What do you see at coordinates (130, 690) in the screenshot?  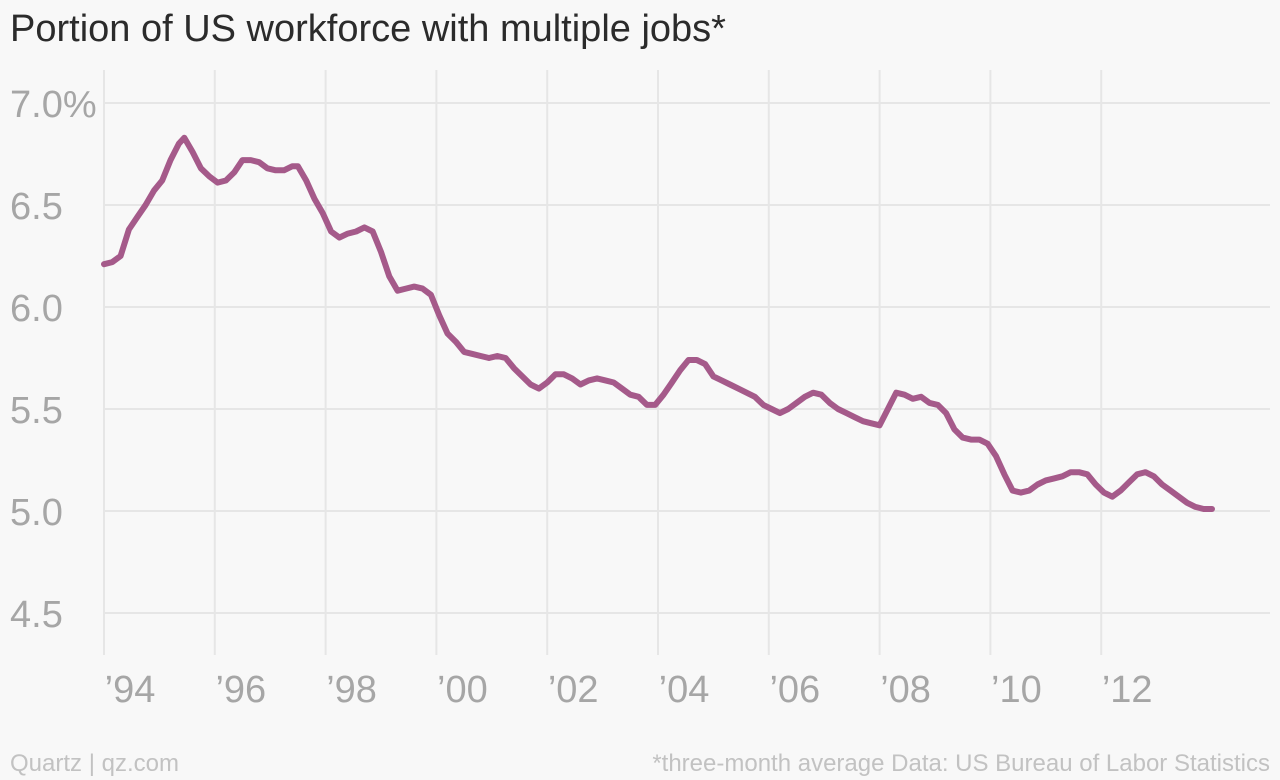 I see `x-tick-label: ’94` at bounding box center [130, 690].